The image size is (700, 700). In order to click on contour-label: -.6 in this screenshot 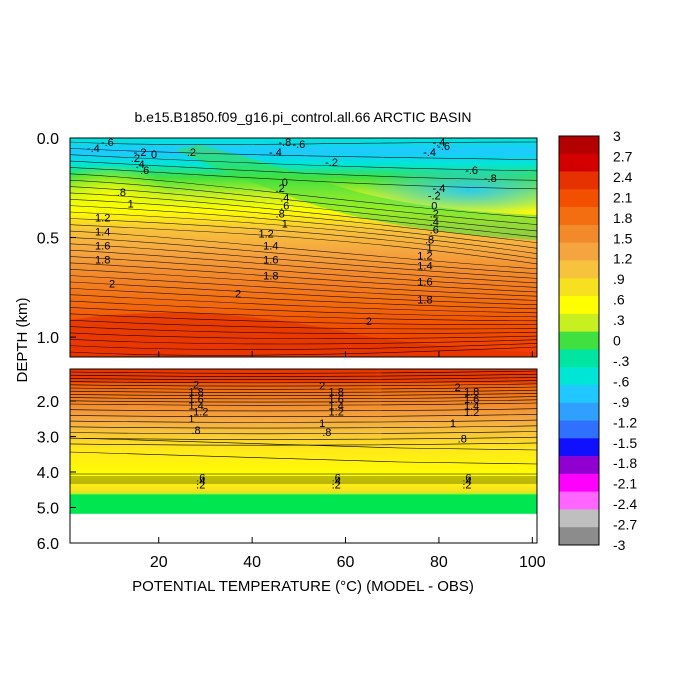, I will do `click(443, 147)`.